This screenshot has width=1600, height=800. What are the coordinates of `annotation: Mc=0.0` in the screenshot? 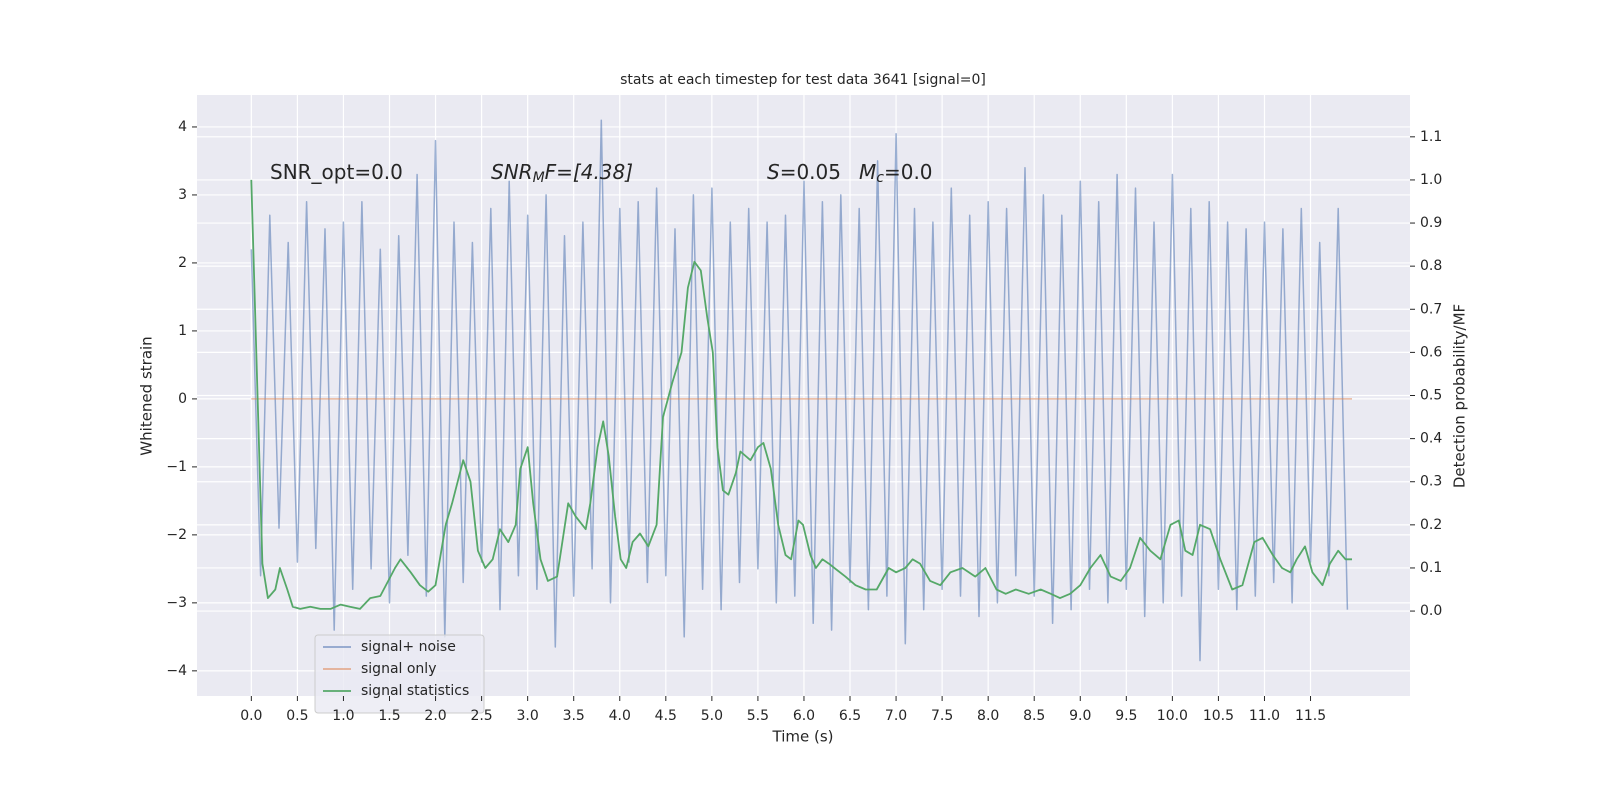 It's located at (896, 173).